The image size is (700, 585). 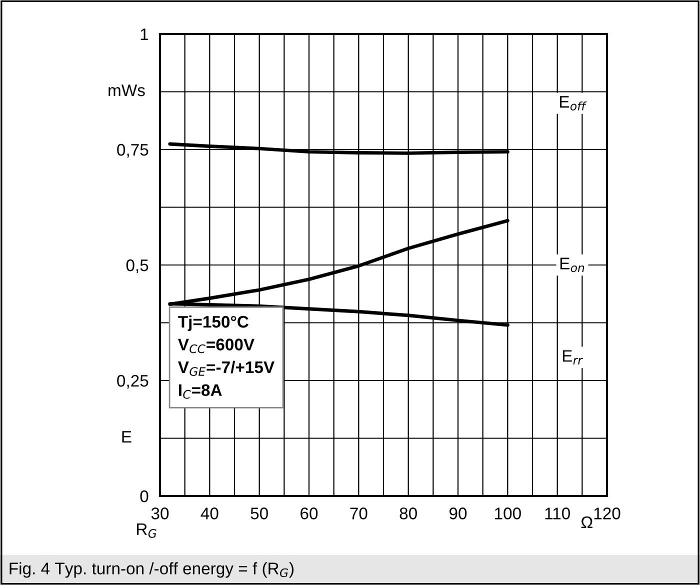 I want to click on x-axis-title: R$_{G}$, so click(x=146, y=530).